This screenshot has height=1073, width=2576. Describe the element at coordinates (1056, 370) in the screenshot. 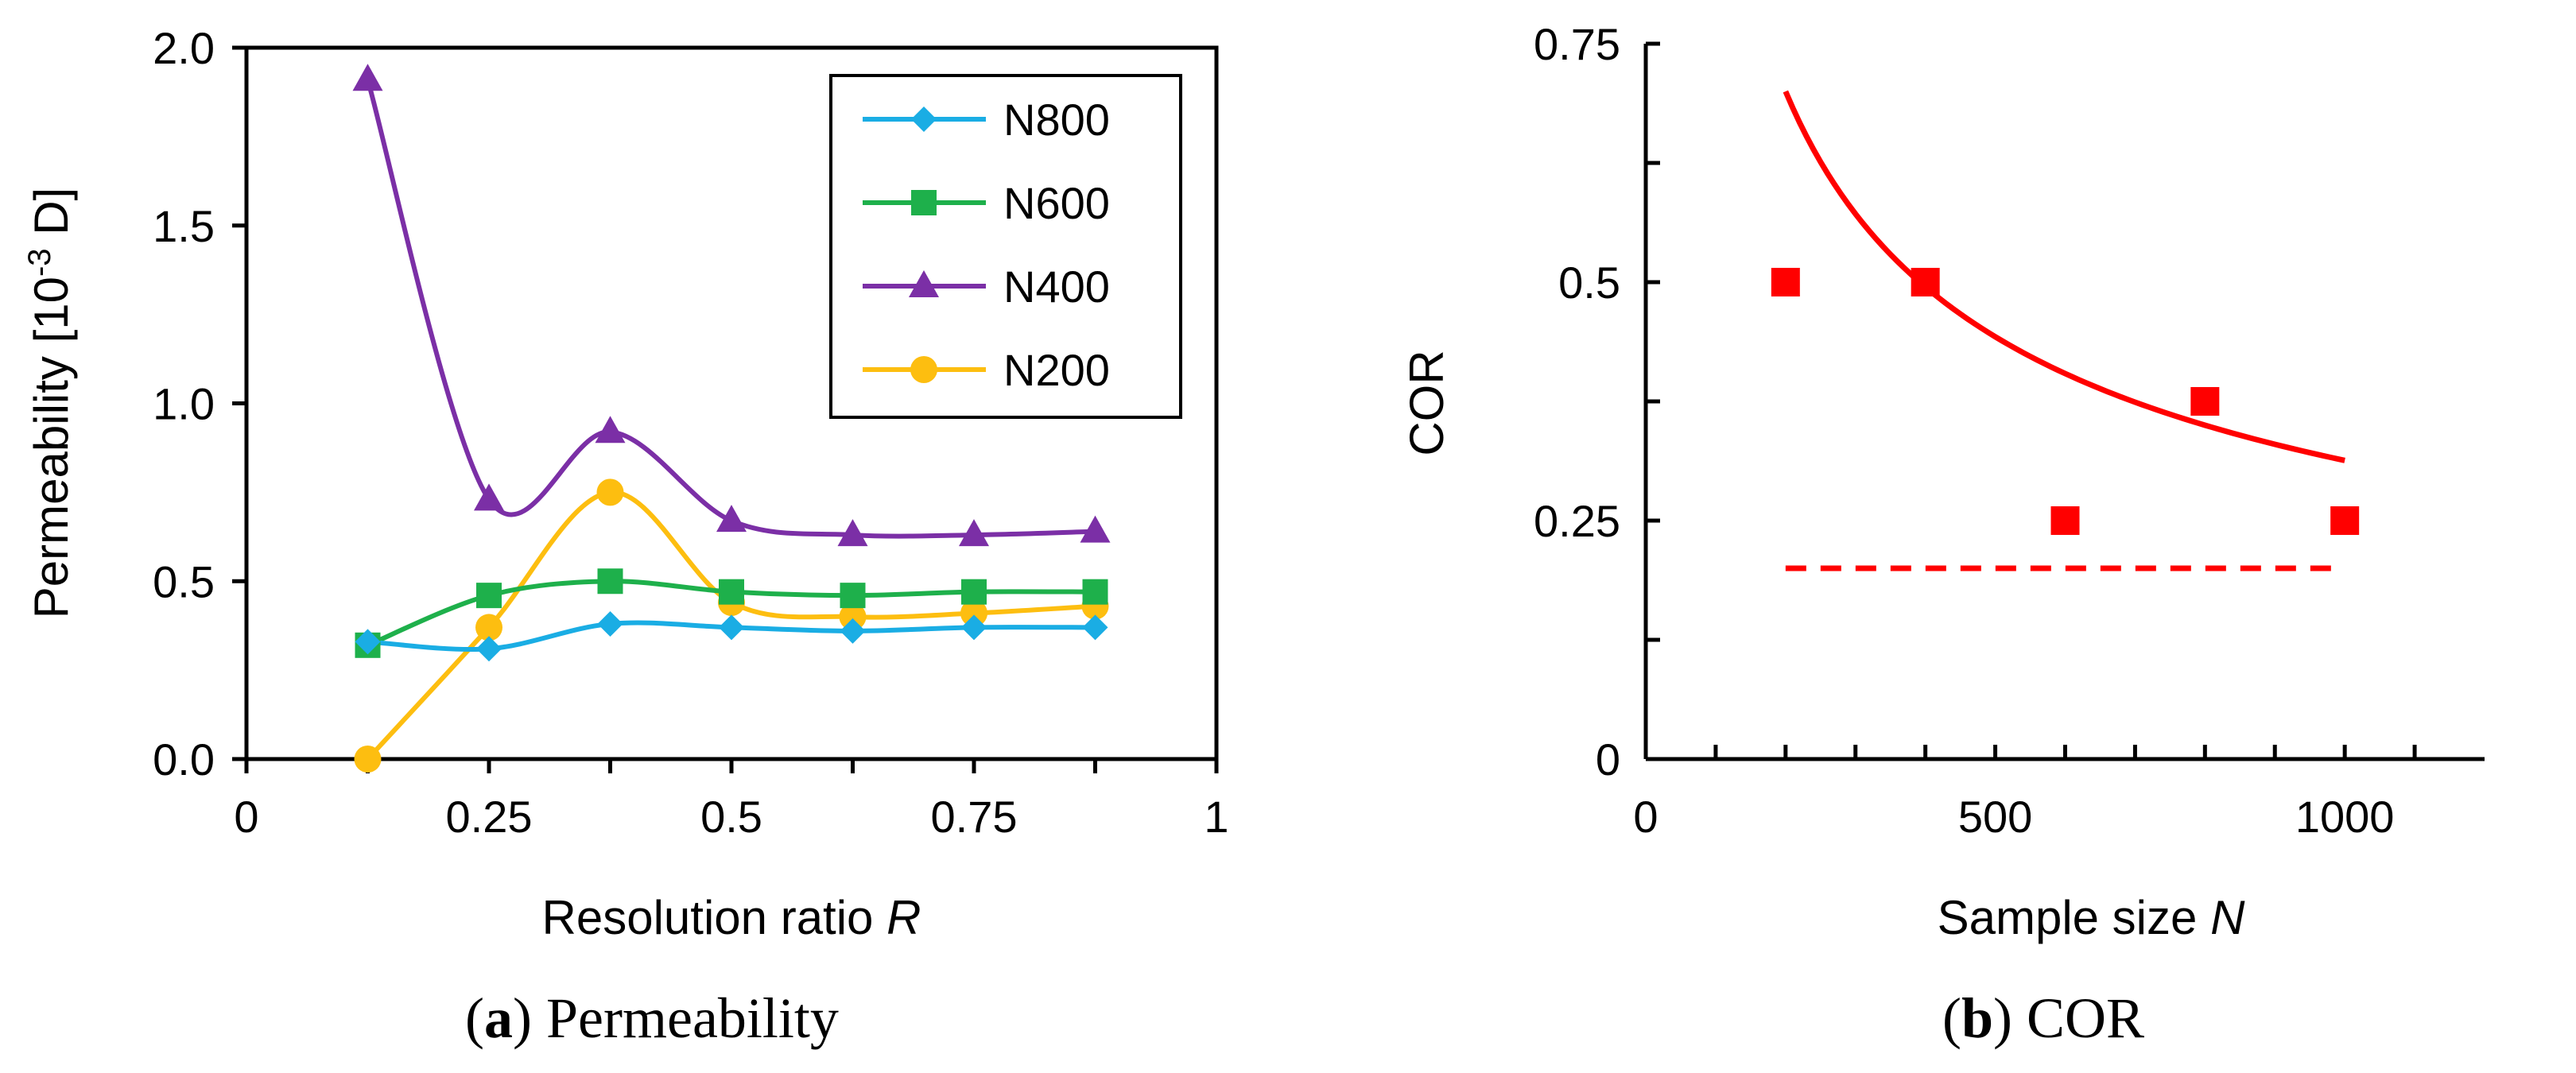

I see `legend-label-n200: N200` at that location.